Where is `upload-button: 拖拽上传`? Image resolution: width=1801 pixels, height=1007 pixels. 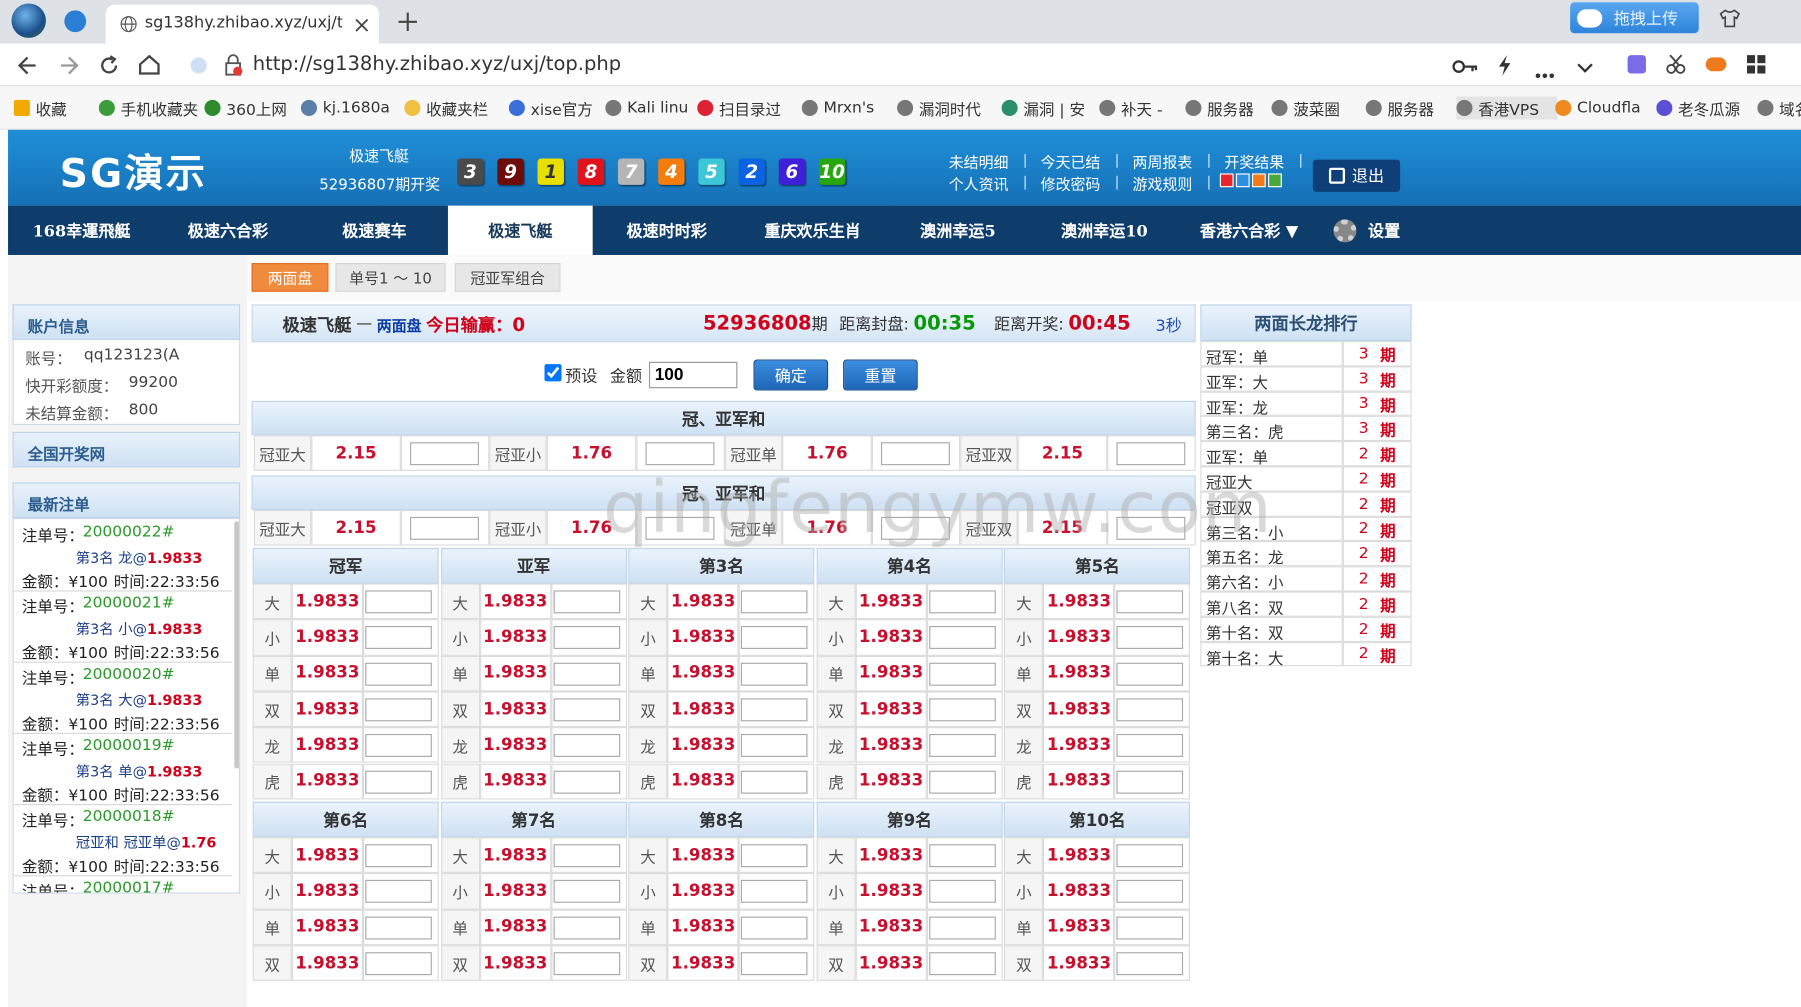 upload-button: 拖拽上传 is located at coordinates (1634, 18).